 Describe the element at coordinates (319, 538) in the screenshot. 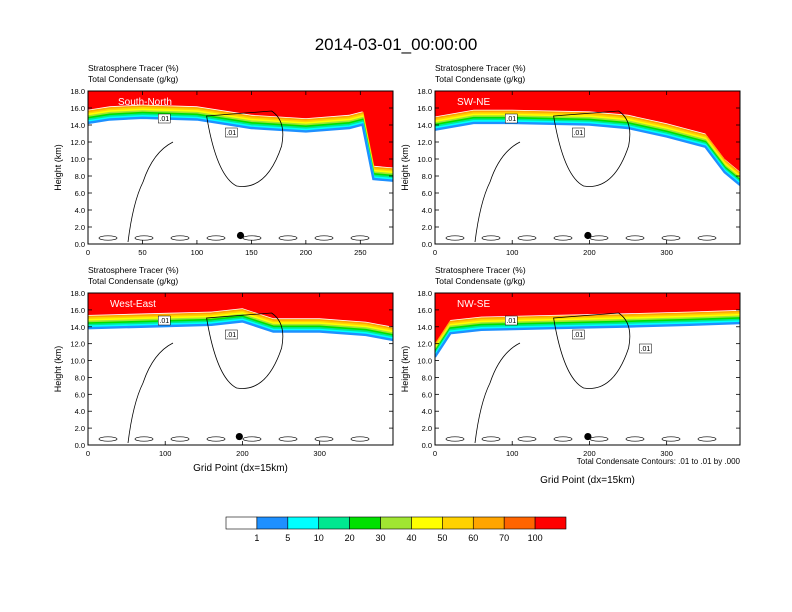

I see `colorbar-label: 10` at that location.